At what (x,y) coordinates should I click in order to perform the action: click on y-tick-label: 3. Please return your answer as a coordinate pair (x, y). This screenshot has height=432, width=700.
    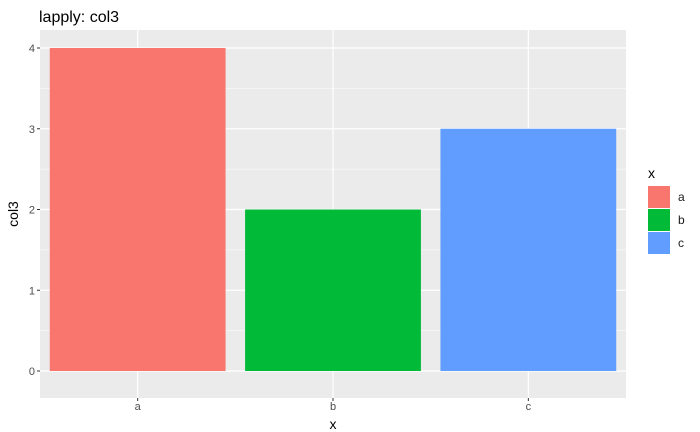
    Looking at the image, I should click on (32, 130).